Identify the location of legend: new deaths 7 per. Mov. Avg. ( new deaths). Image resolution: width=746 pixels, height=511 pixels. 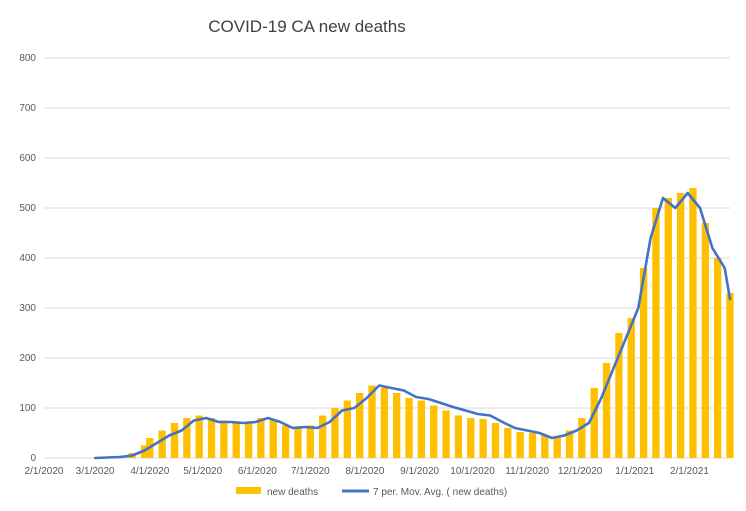
(371, 492).